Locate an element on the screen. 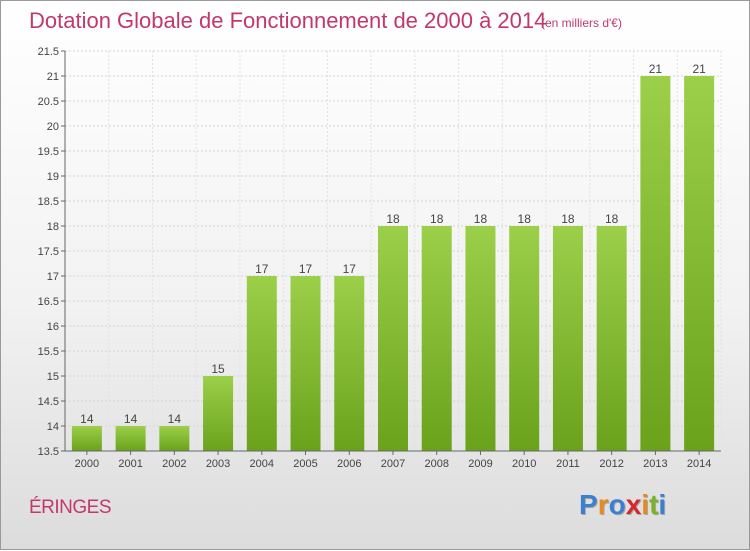 The image size is (750, 551). x-tick-label: 2014 is located at coordinates (699, 464).